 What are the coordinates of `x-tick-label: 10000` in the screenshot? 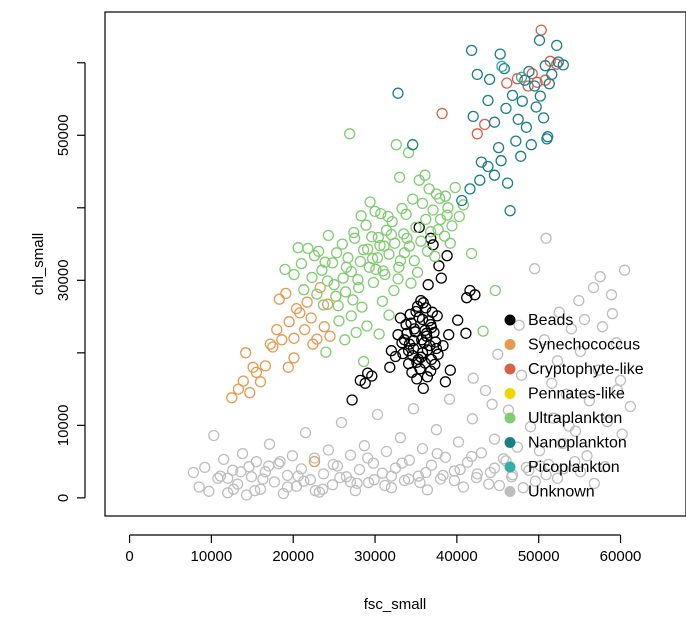 It's located at (212, 556).